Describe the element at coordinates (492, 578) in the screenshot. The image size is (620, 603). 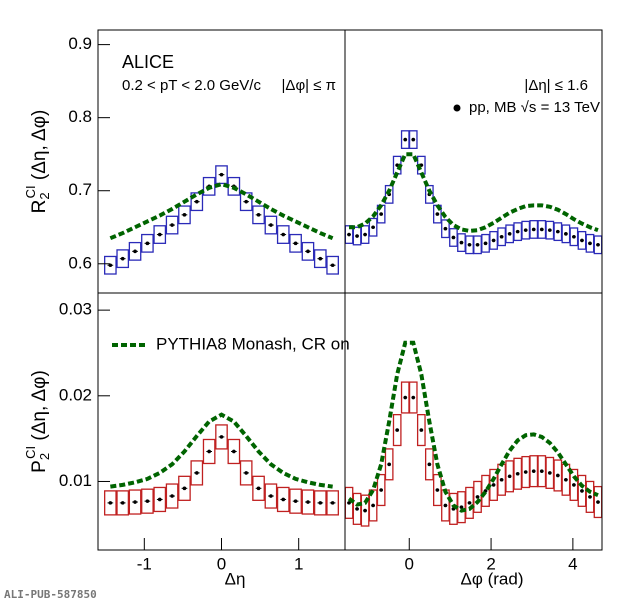
I see `x-axis-label: Δφ (rad)` at that location.